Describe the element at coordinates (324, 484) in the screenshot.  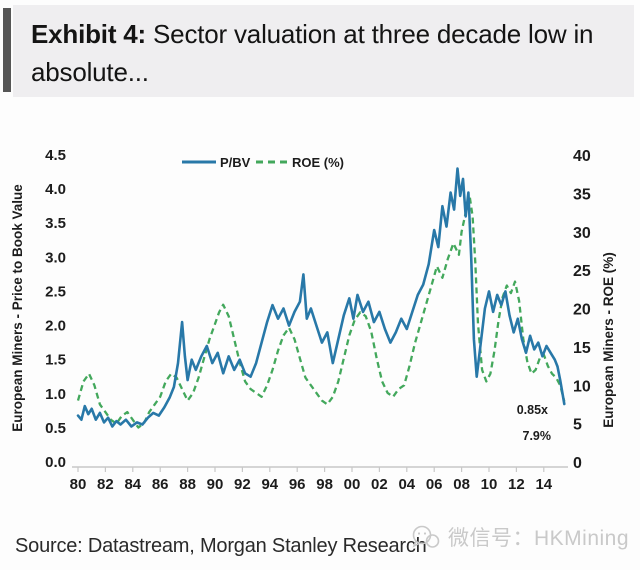
I see `x-tick-label: 98` at that location.